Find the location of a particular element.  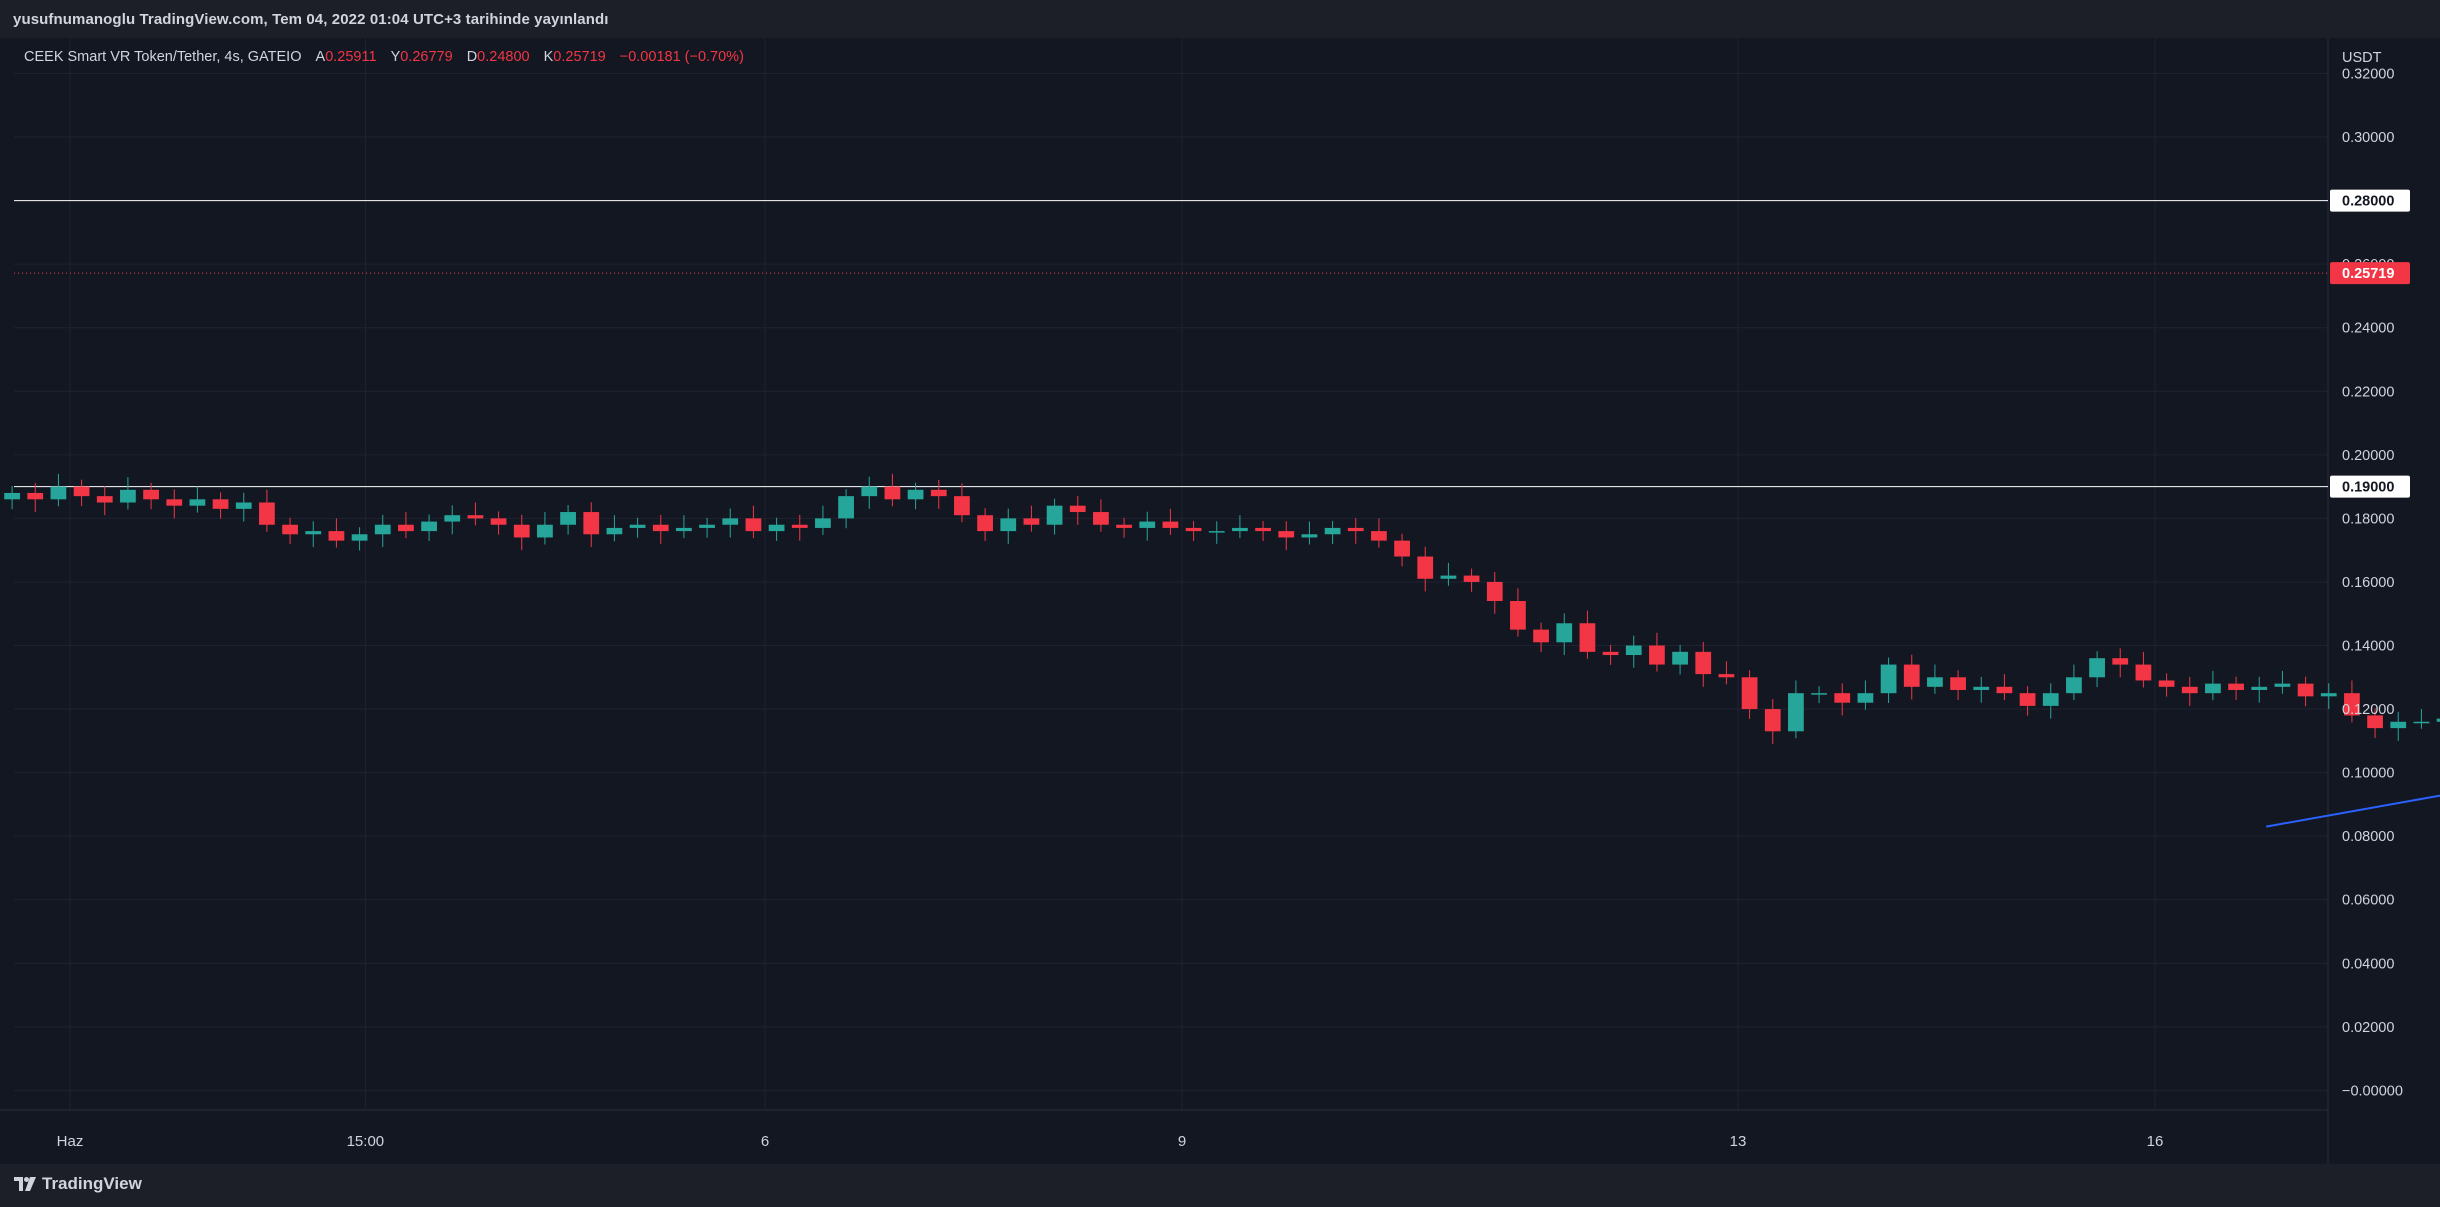

price-tick-label: 0.16000 is located at coordinates (2368, 583).